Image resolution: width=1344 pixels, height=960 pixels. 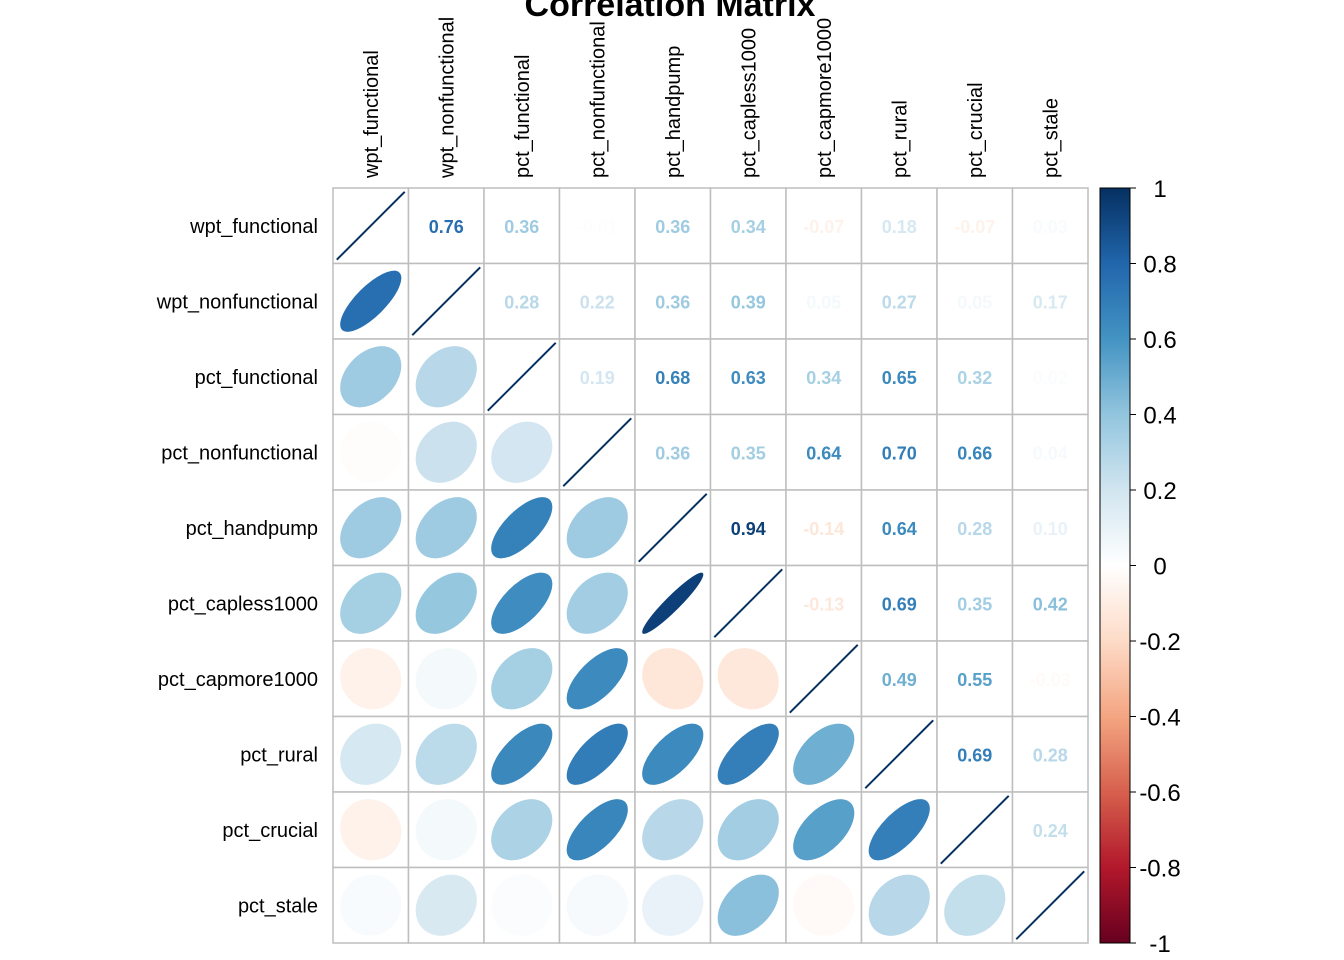 I want to click on row-label: pct_handpump, so click(x=252, y=529).